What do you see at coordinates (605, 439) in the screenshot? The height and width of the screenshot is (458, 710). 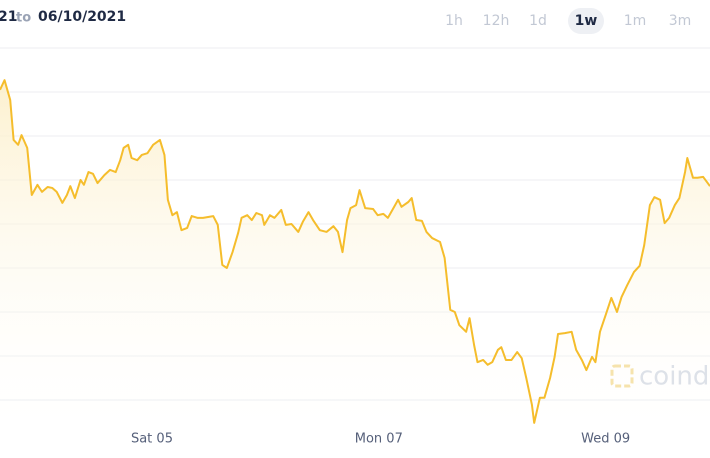 I see `x-tick-label: Wed 09` at bounding box center [605, 439].